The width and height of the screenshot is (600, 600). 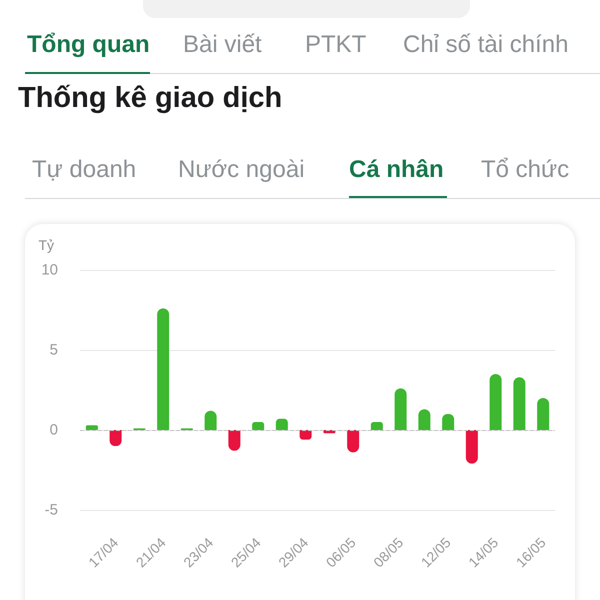 What do you see at coordinates (485, 45) in the screenshot?
I see `text: Chỉ số tài chính` at bounding box center [485, 45].